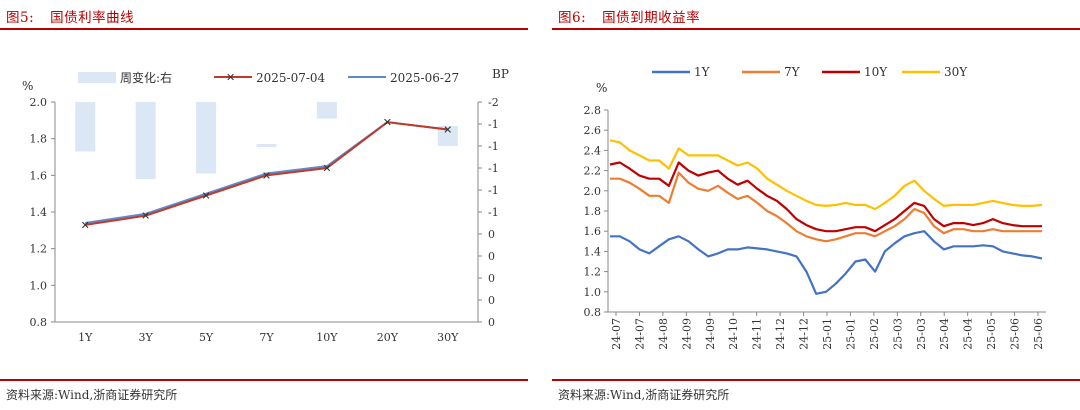 This screenshot has width=1080, height=410. I want to click on left-y-unit: %, so click(27, 86).